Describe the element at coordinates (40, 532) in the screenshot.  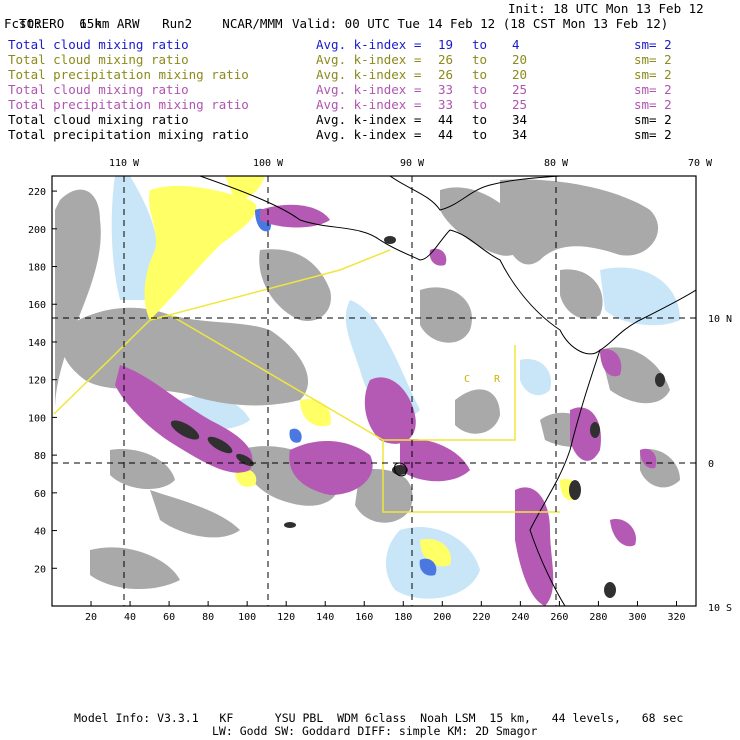
I see `y-tick-label: 40` at that location.